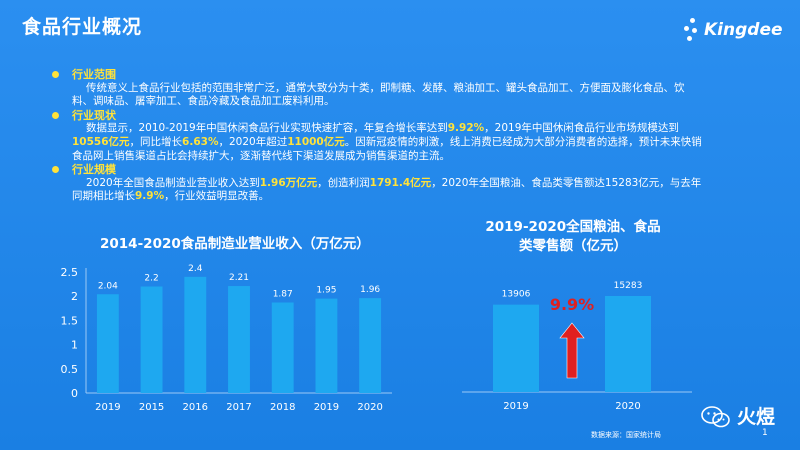 The image size is (800, 450). What do you see at coordinates (253, 141) in the screenshot?
I see `body-text: ，2020年超过` at bounding box center [253, 141].